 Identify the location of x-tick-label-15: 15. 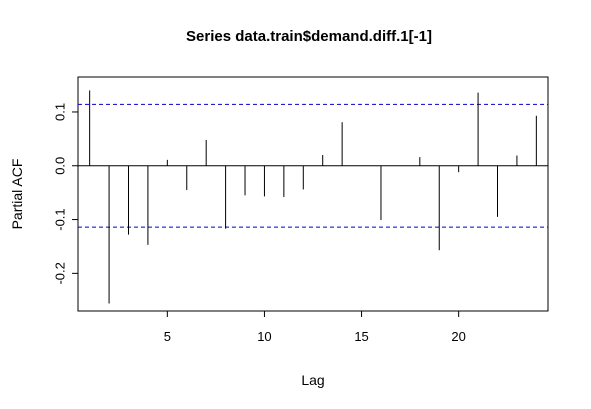
(361, 336).